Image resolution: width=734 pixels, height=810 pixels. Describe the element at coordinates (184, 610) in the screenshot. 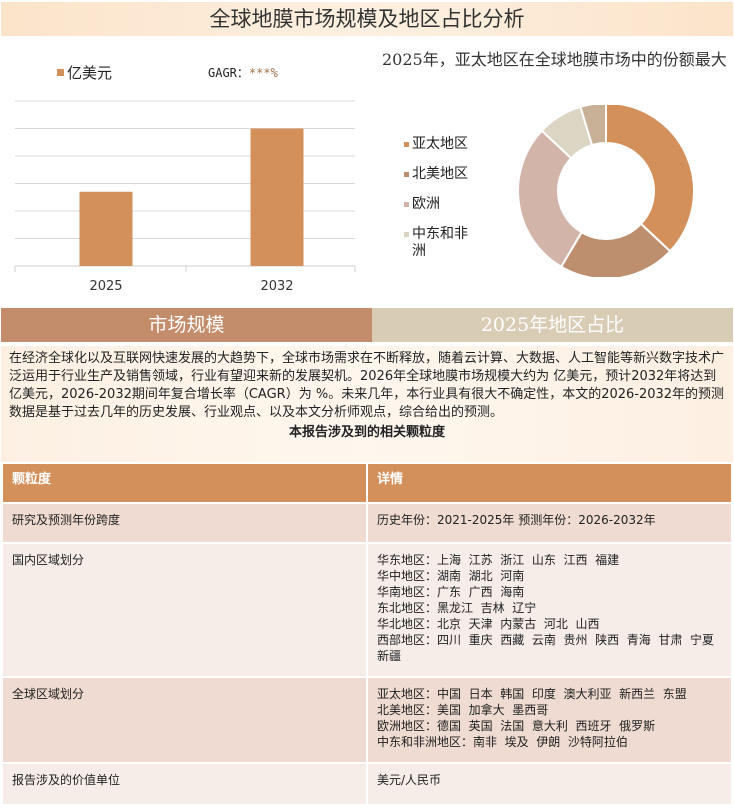

I see `row-key: 国内区域划分` at that location.